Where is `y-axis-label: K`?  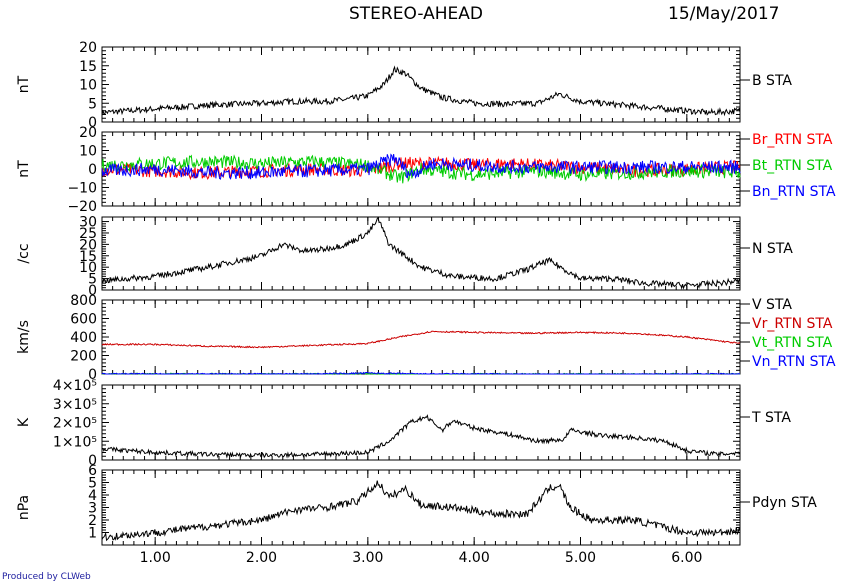
y-axis-label: K is located at coordinates (24, 422).